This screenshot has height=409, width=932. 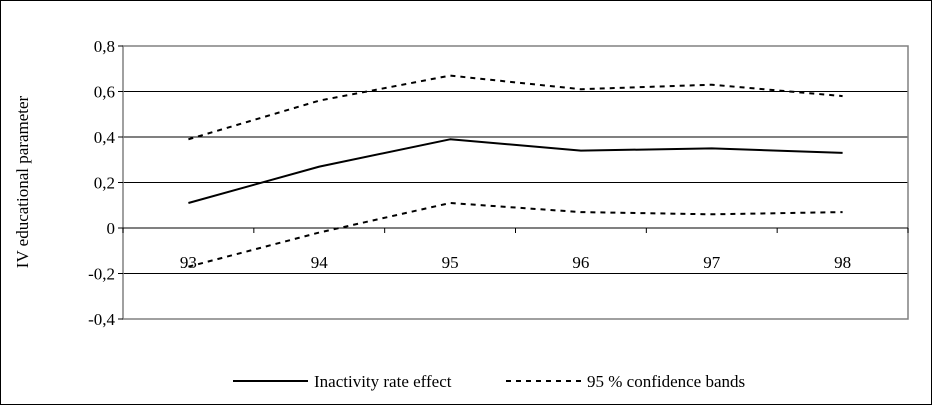 I want to click on y-tick-label: 0,2, so click(x=104, y=183).